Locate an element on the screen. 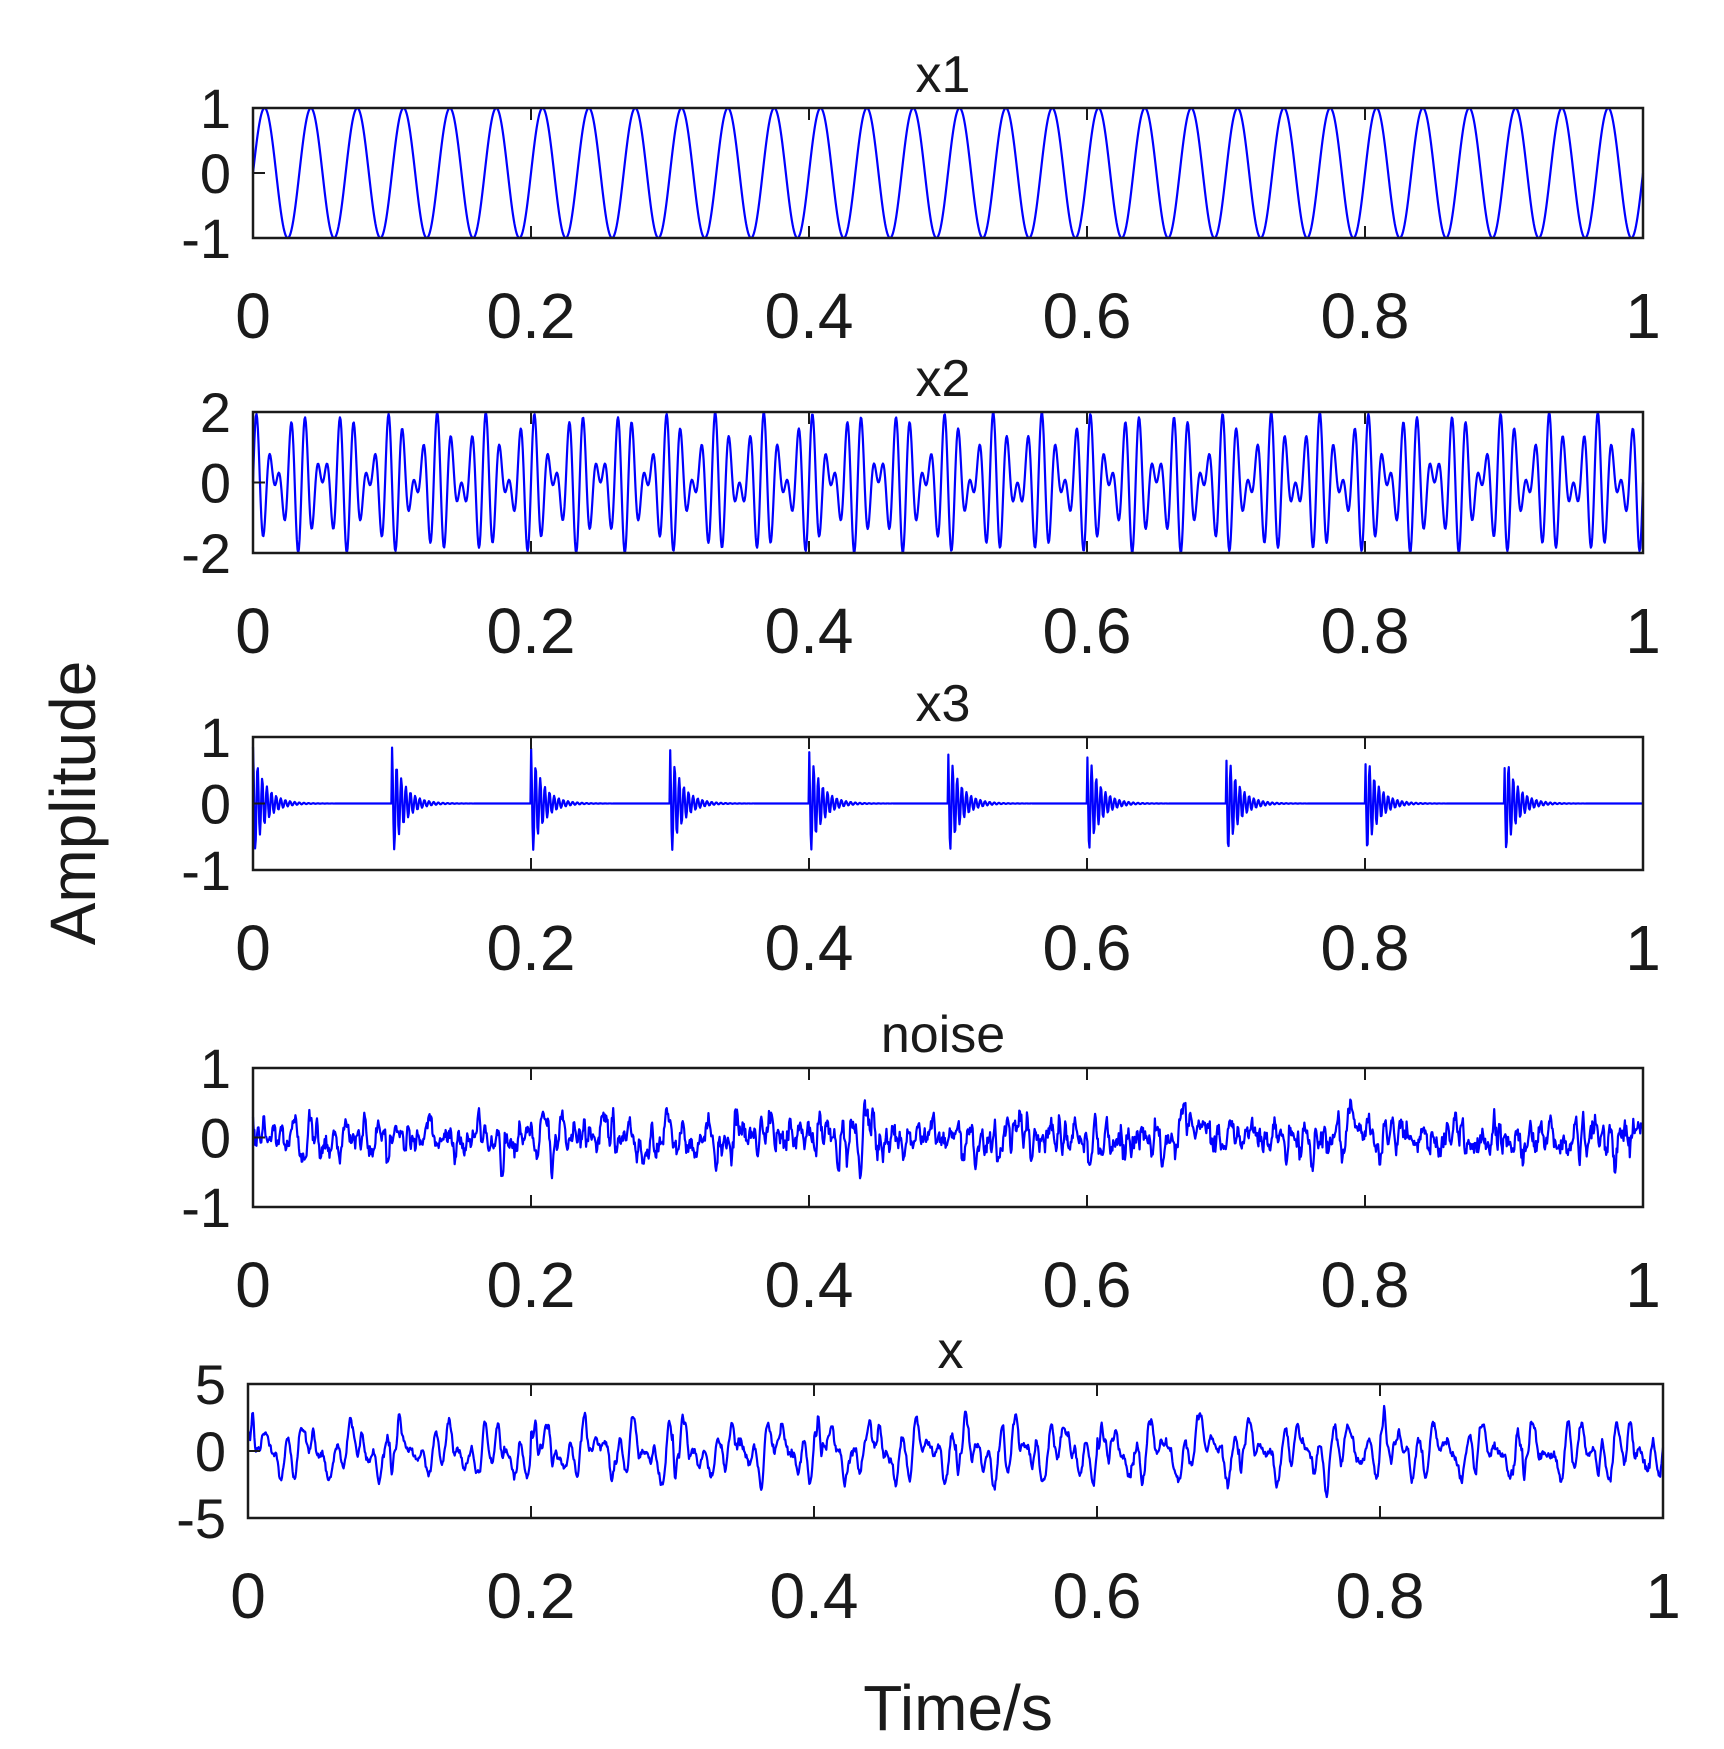 The image size is (1724, 1749). panel-title: x3 is located at coordinates (943, 704).